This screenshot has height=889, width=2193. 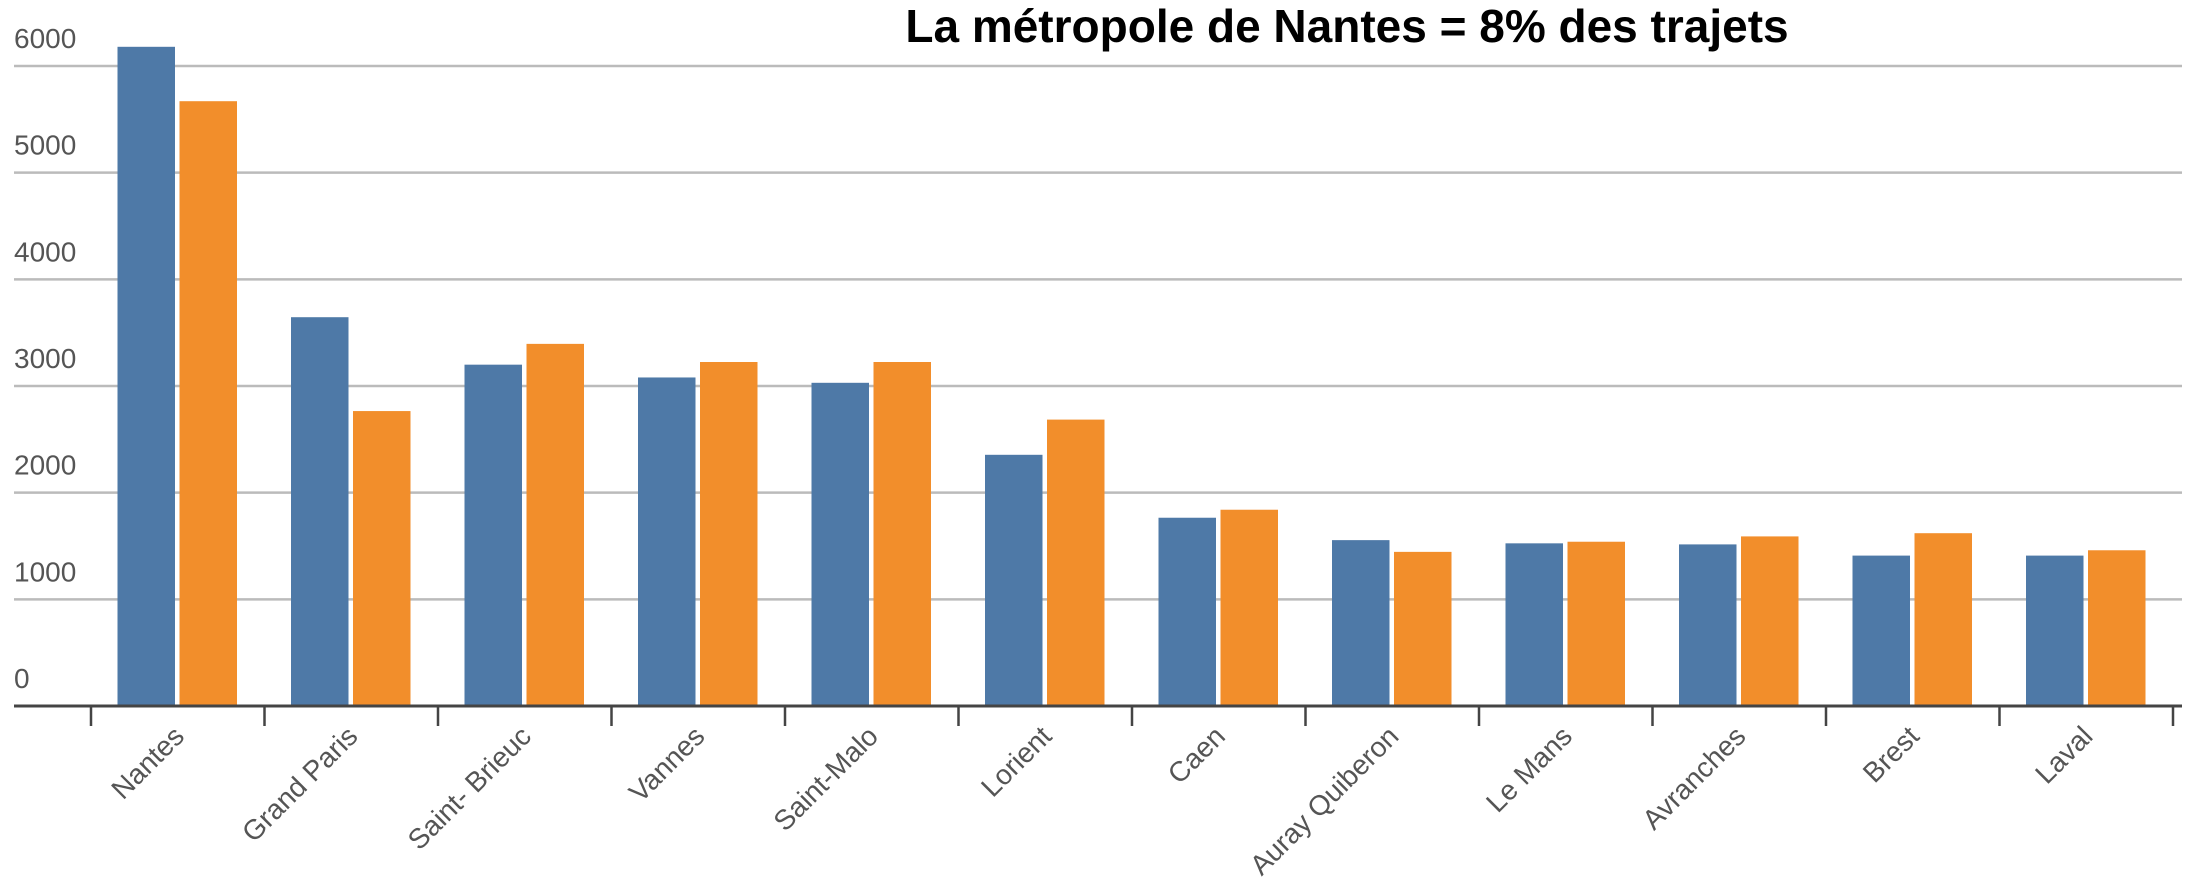 What do you see at coordinates (45, 358) in the screenshot?
I see `y-tick-label: 3000` at bounding box center [45, 358].